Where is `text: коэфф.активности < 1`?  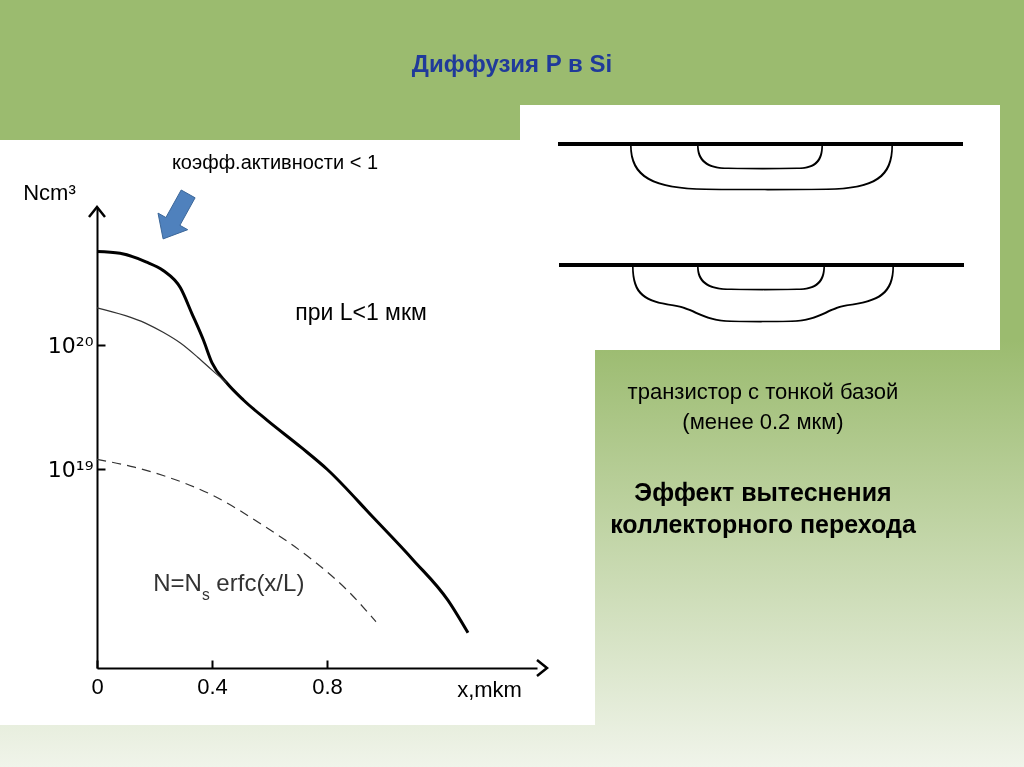 text: коэфф.активности < 1 is located at coordinates (275, 162).